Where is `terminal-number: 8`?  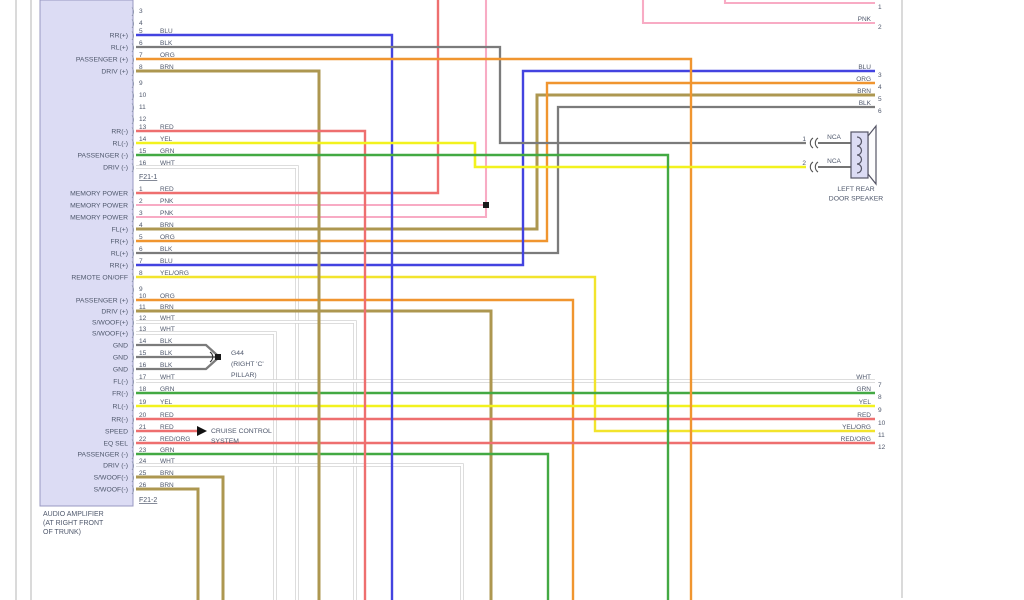 terminal-number: 8 is located at coordinates (880, 397).